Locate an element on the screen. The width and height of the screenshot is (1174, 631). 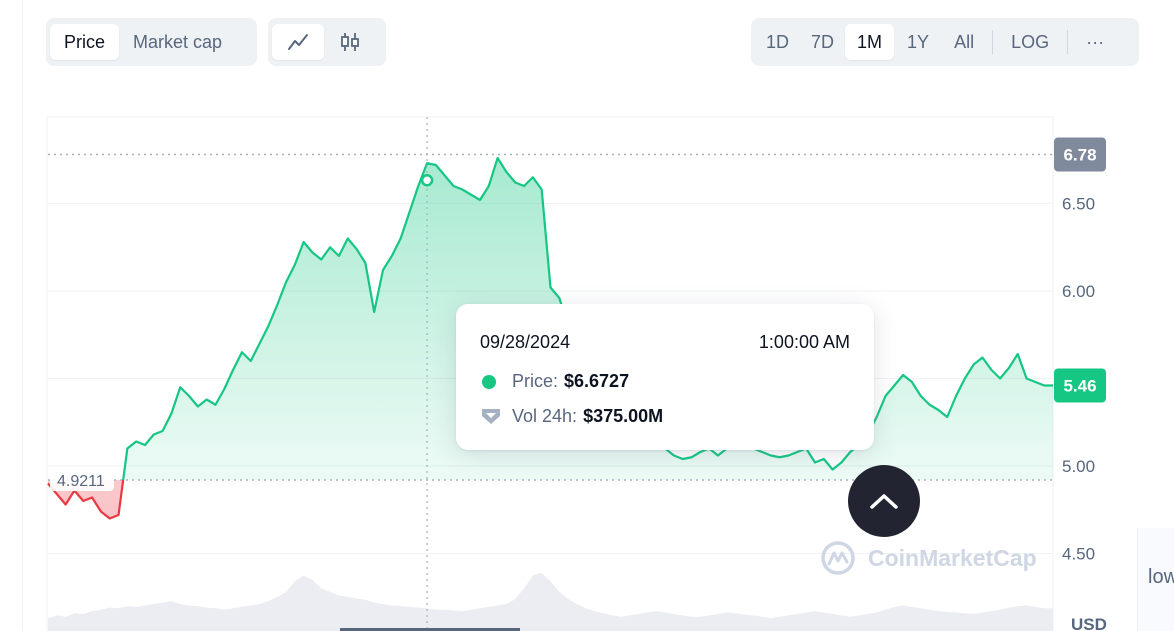
volume-icon is located at coordinates (491, 416).